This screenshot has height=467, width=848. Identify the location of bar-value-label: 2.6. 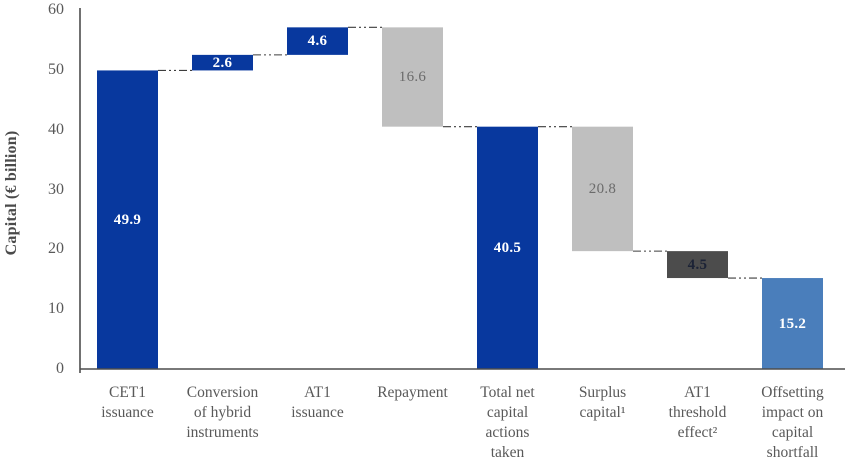
(222, 62).